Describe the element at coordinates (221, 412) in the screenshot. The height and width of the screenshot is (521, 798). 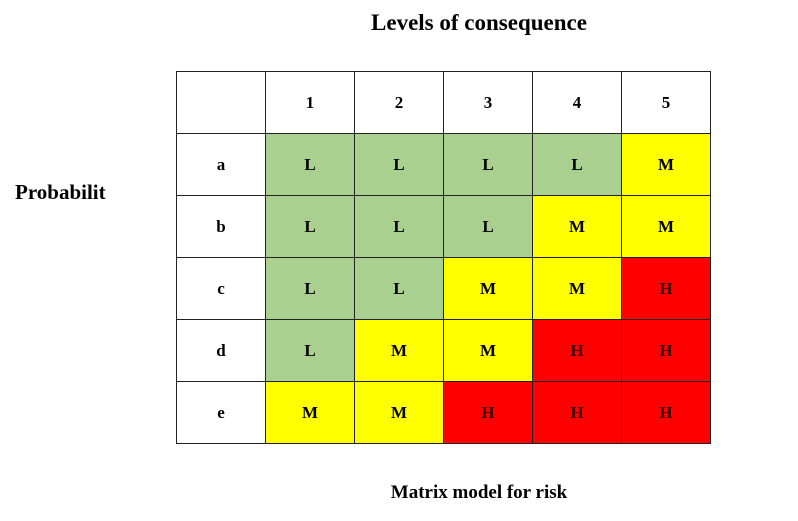
I see `row-header: e` at that location.